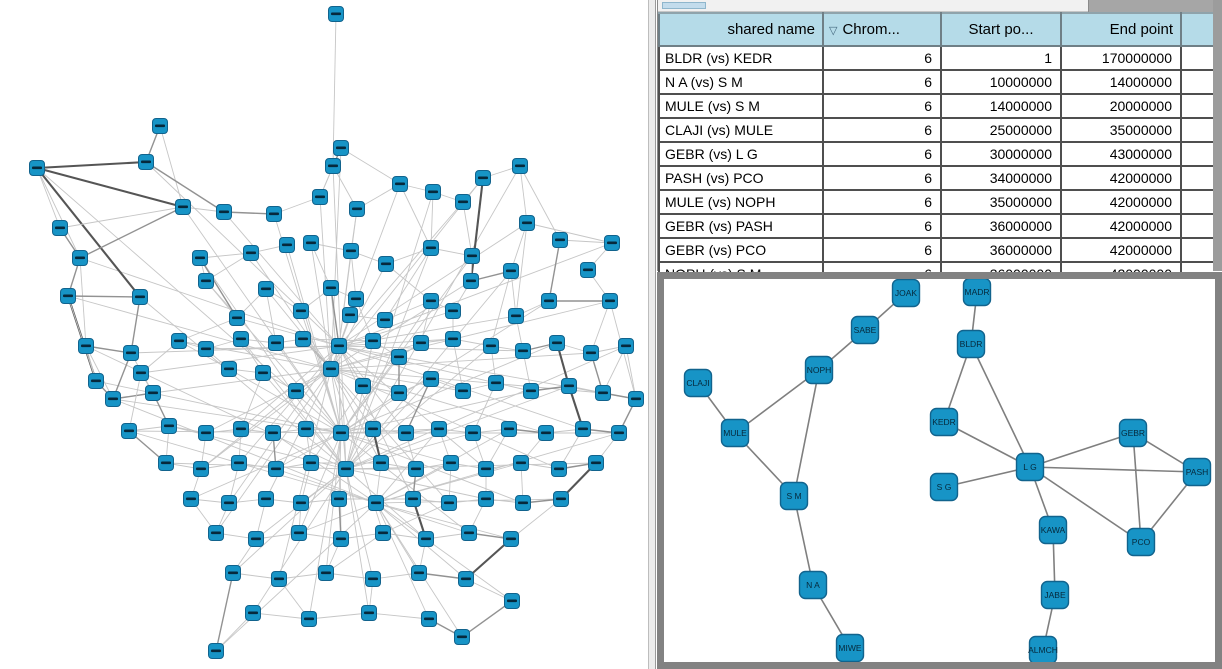  I want to click on detail-node-PASH, so click(1197, 472).